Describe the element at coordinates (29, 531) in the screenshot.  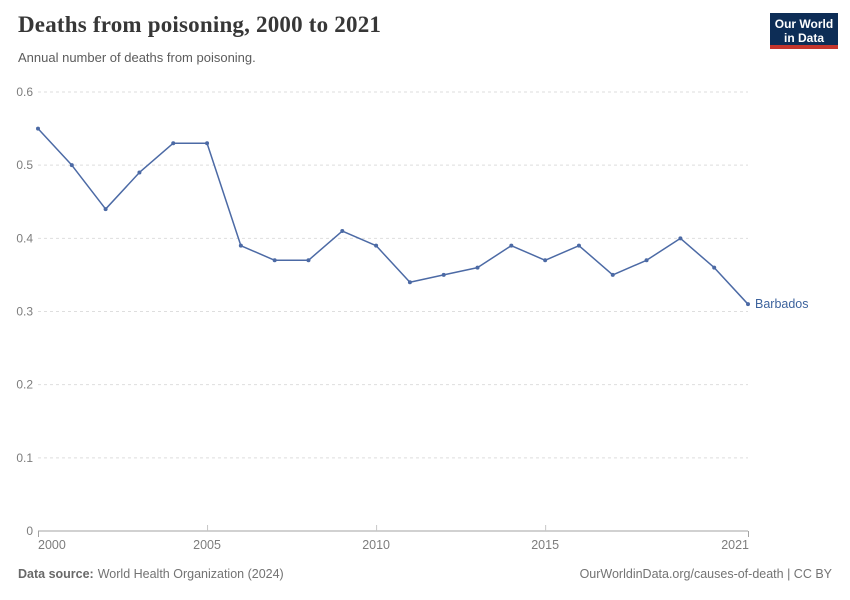
I see `y-tick-label: 0` at that location.